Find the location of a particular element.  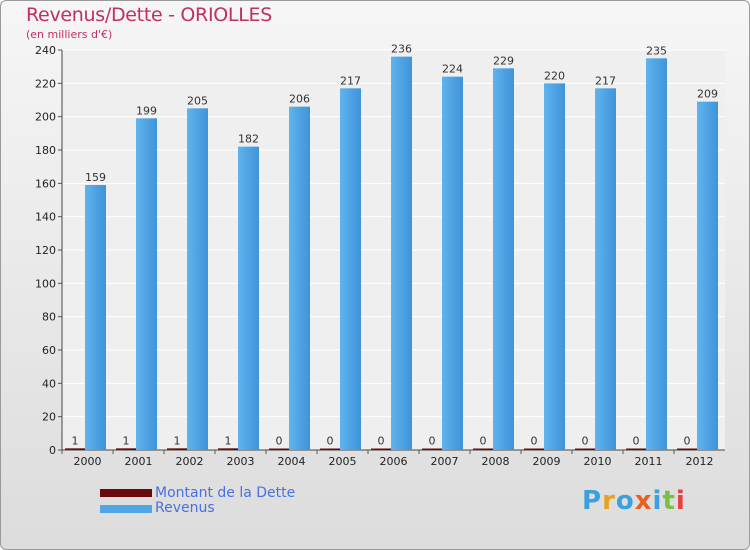

y-tick-label-0: 0 is located at coordinates (52, 450).